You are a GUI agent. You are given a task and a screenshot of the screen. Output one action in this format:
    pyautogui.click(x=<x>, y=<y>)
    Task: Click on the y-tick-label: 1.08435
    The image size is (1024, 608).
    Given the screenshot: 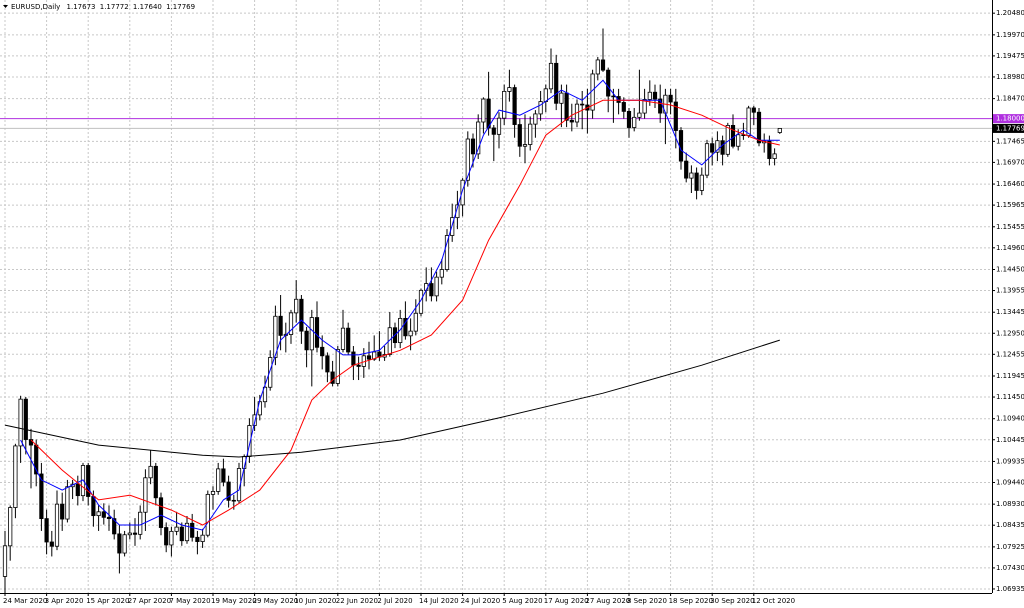 What is the action you would take?
    pyautogui.click(x=1010, y=525)
    